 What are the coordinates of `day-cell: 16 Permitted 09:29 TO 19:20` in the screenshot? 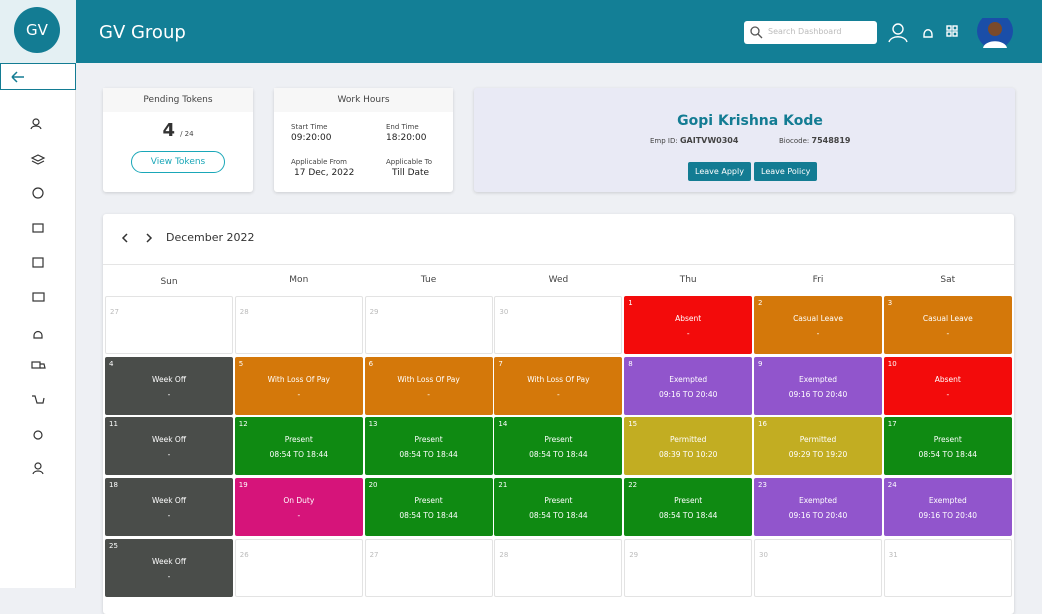 It's located at (818, 446).